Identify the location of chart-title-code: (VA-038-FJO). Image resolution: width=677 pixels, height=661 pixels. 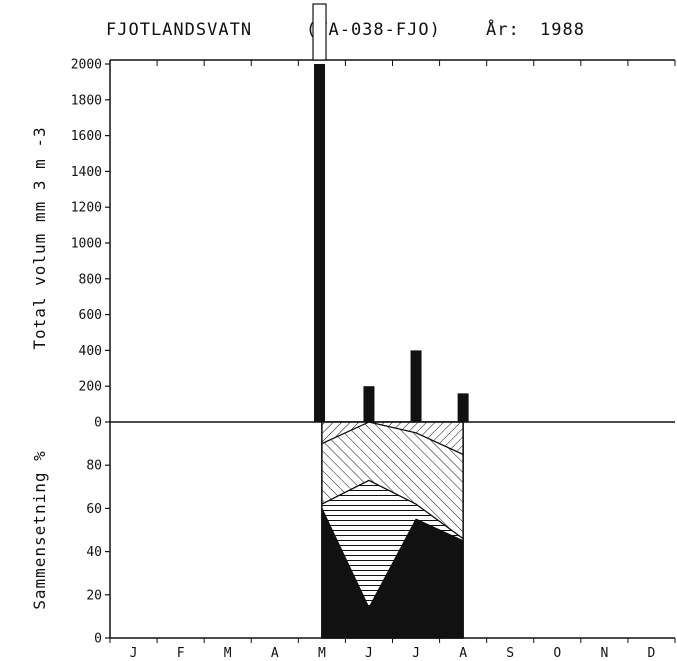
(373, 30).